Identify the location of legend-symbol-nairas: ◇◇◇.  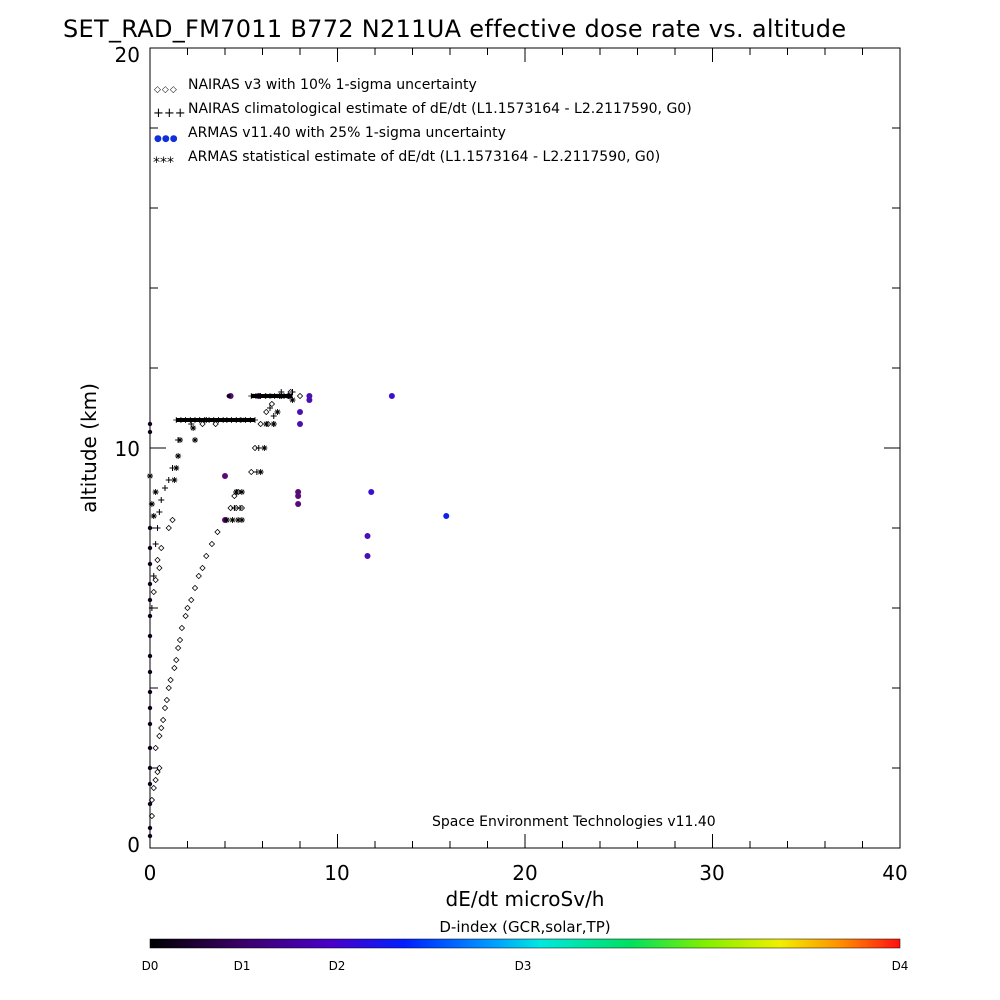
(166, 90).